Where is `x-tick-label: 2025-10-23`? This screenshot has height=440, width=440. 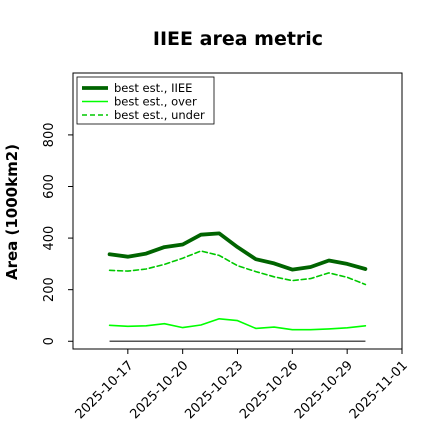 x-tick-label: 2025-10-23 is located at coordinates (214, 390).